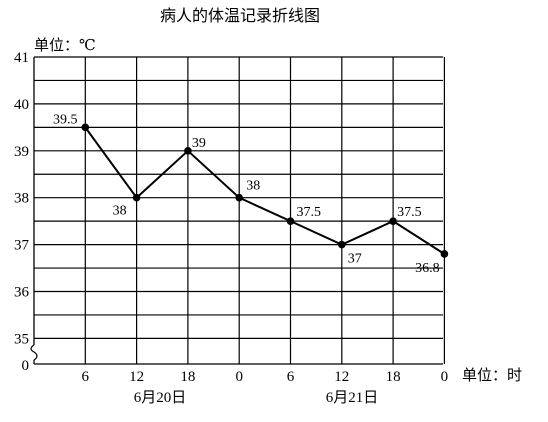  Describe the element at coordinates (265, 377) in the screenshot. I see `x-tick-labels: 6 12 18 0 6 12 18 0` at that location.